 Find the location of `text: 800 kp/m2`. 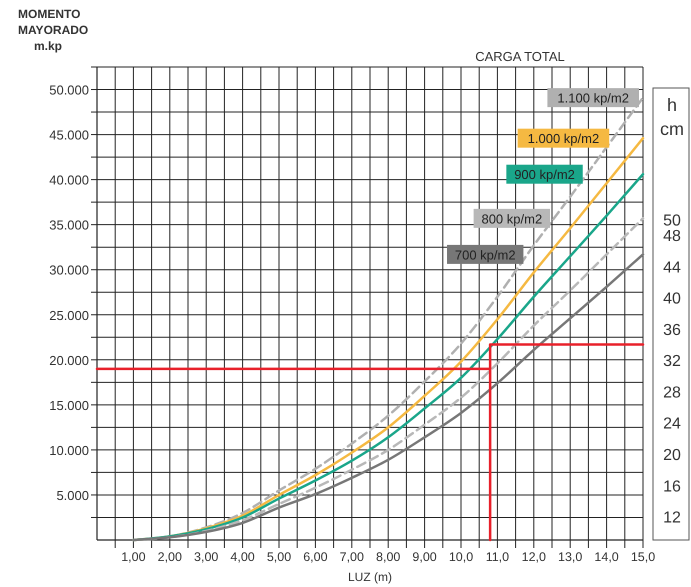

text: 800 kp/m2 is located at coordinates (511, 218).